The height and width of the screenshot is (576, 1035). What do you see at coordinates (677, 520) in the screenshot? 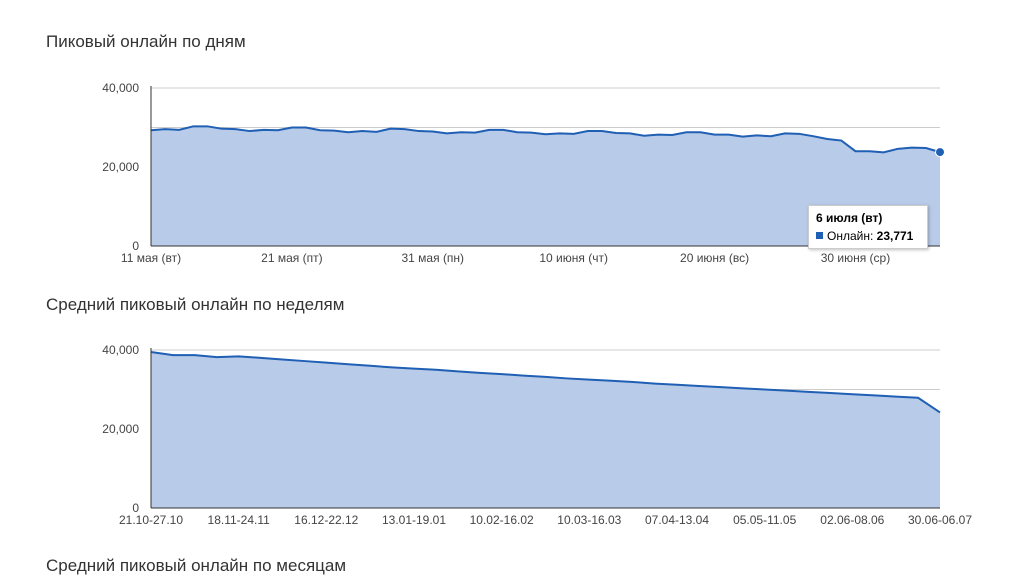
I see `x-tick-label: 07.04-13.04` at bounding box center [677, 520].